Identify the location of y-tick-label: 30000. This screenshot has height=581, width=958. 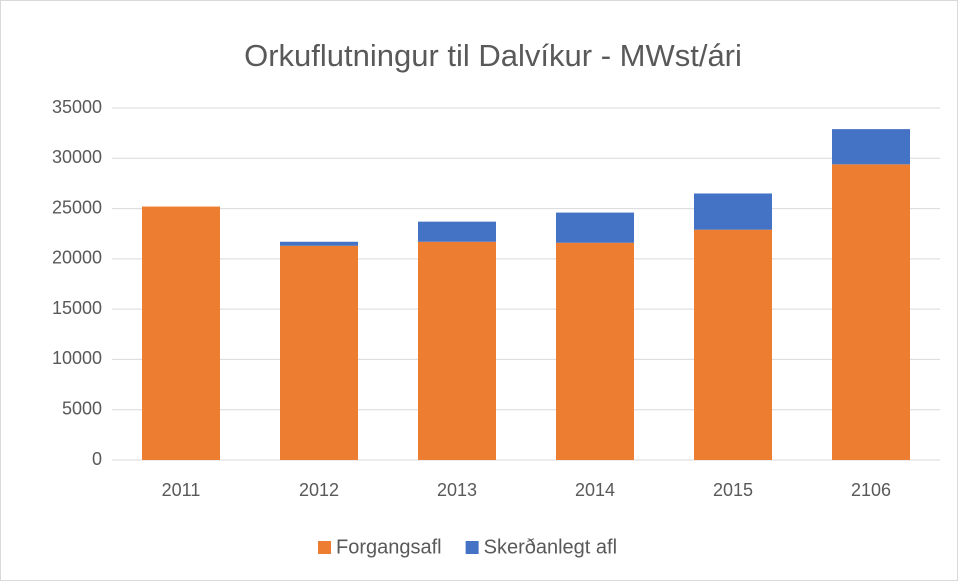
(77, 157).